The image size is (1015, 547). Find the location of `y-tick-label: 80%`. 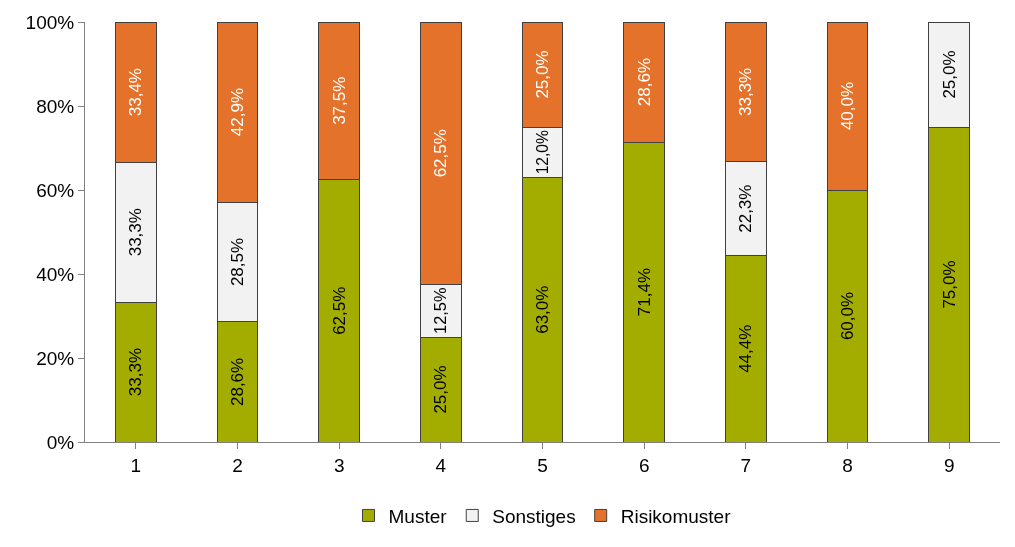

y-tick-label: 80% is located at coordinates (55, 106).